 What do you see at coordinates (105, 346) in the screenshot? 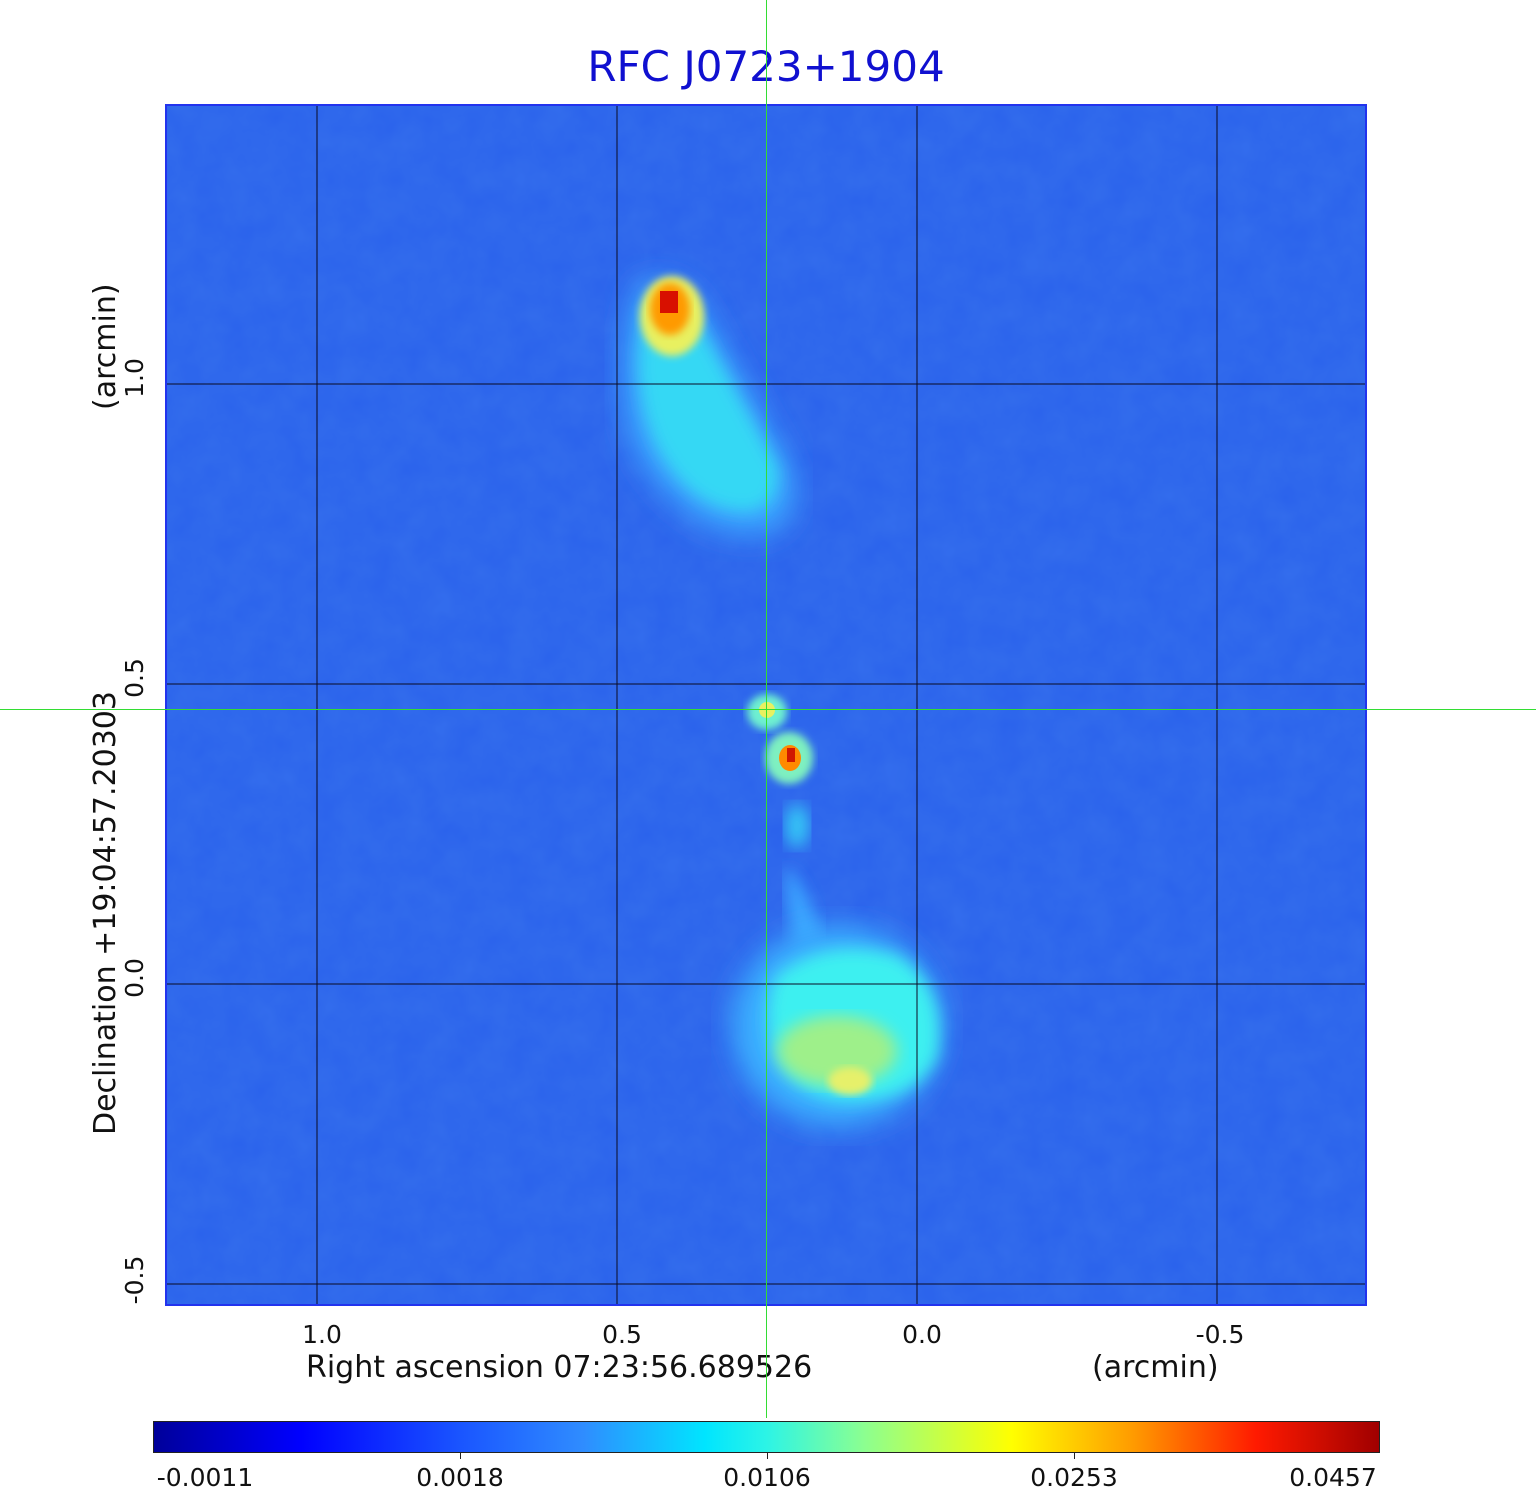
I see `y-axis-unit: (arcmin)` at bounding box center [105, 346].